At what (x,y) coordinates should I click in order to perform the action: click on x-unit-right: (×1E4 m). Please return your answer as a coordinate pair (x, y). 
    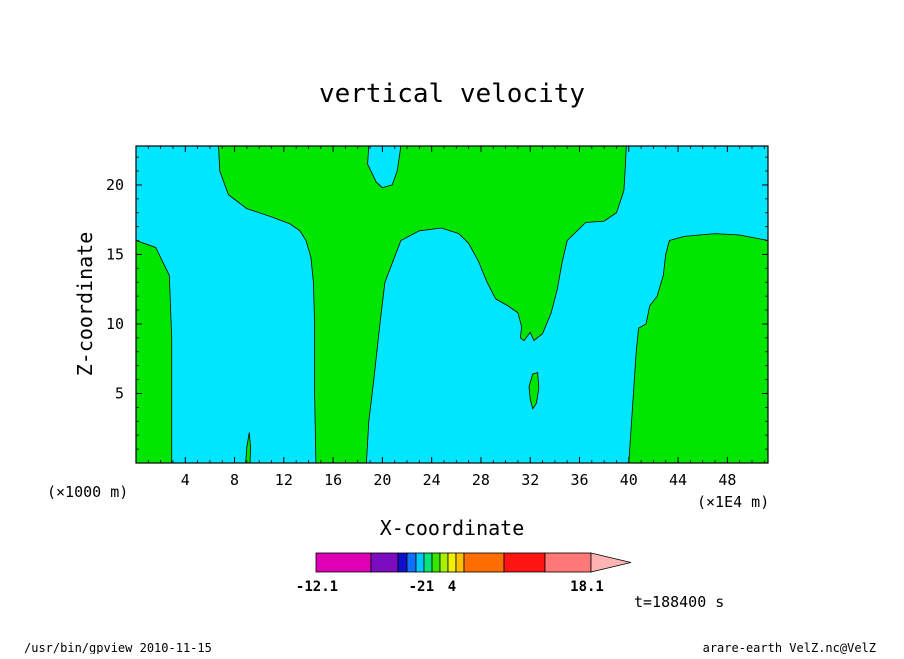
    Looking at the image, I should click on (733, 502).